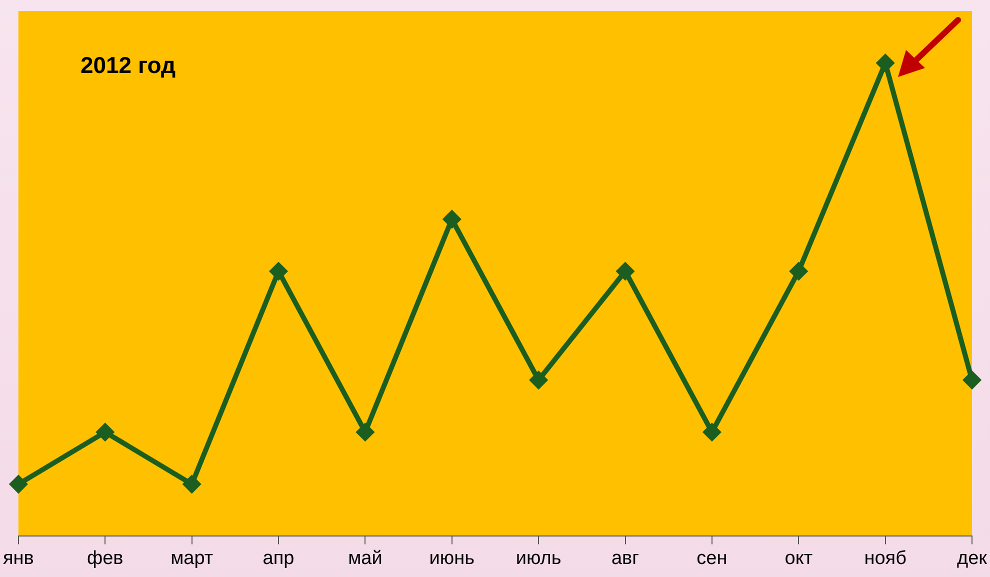 Image resolution: width=990 pixels, height=577 pixels. I want to click on x-tick-label: июнь, so click(452, 558).